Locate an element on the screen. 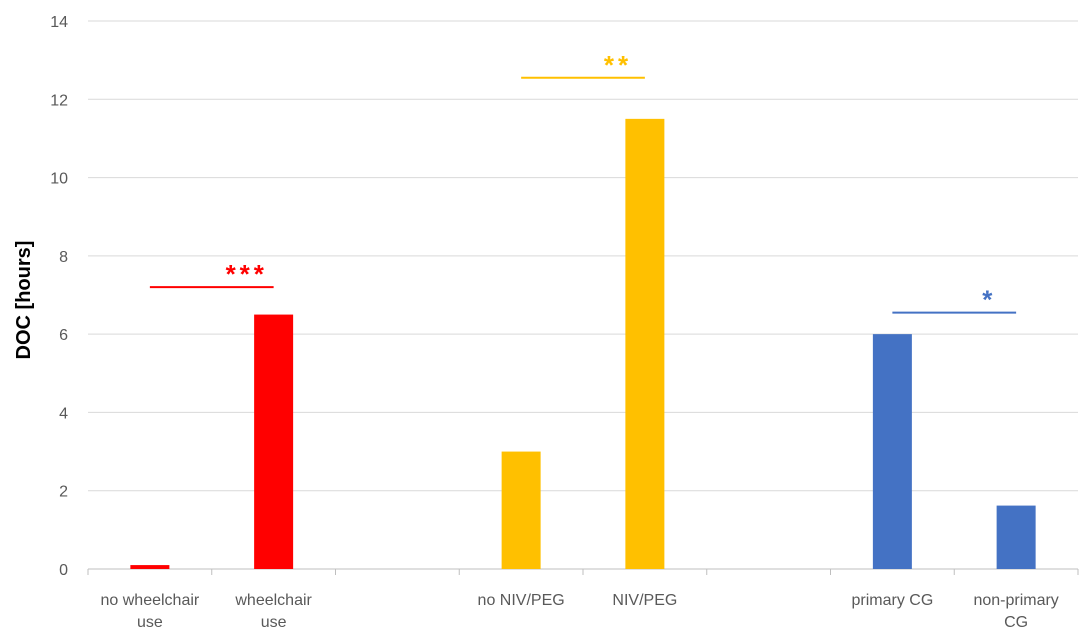 The image size is (1081, 630). x-category-label-line: wheelchair is located at coordinates (273, 600).